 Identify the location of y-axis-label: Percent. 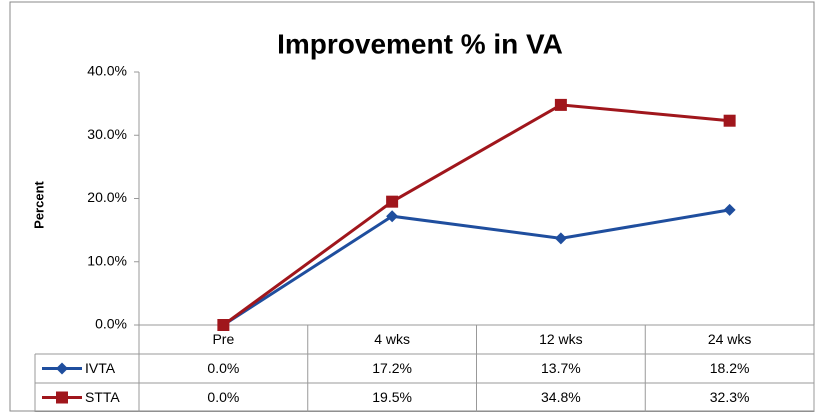
(38, 204).